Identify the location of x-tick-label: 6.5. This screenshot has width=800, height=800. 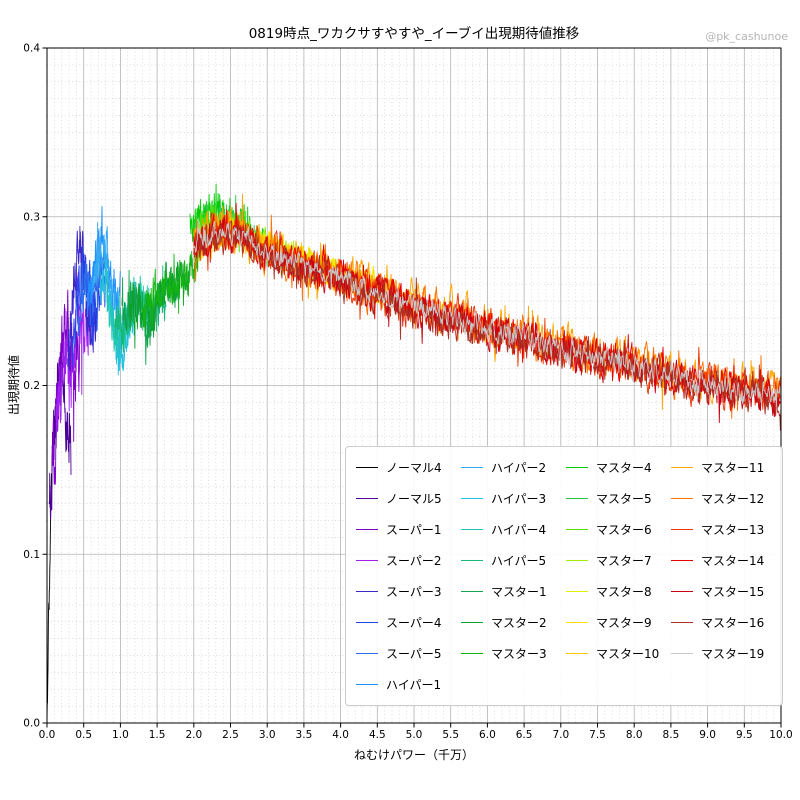
(524, 735).